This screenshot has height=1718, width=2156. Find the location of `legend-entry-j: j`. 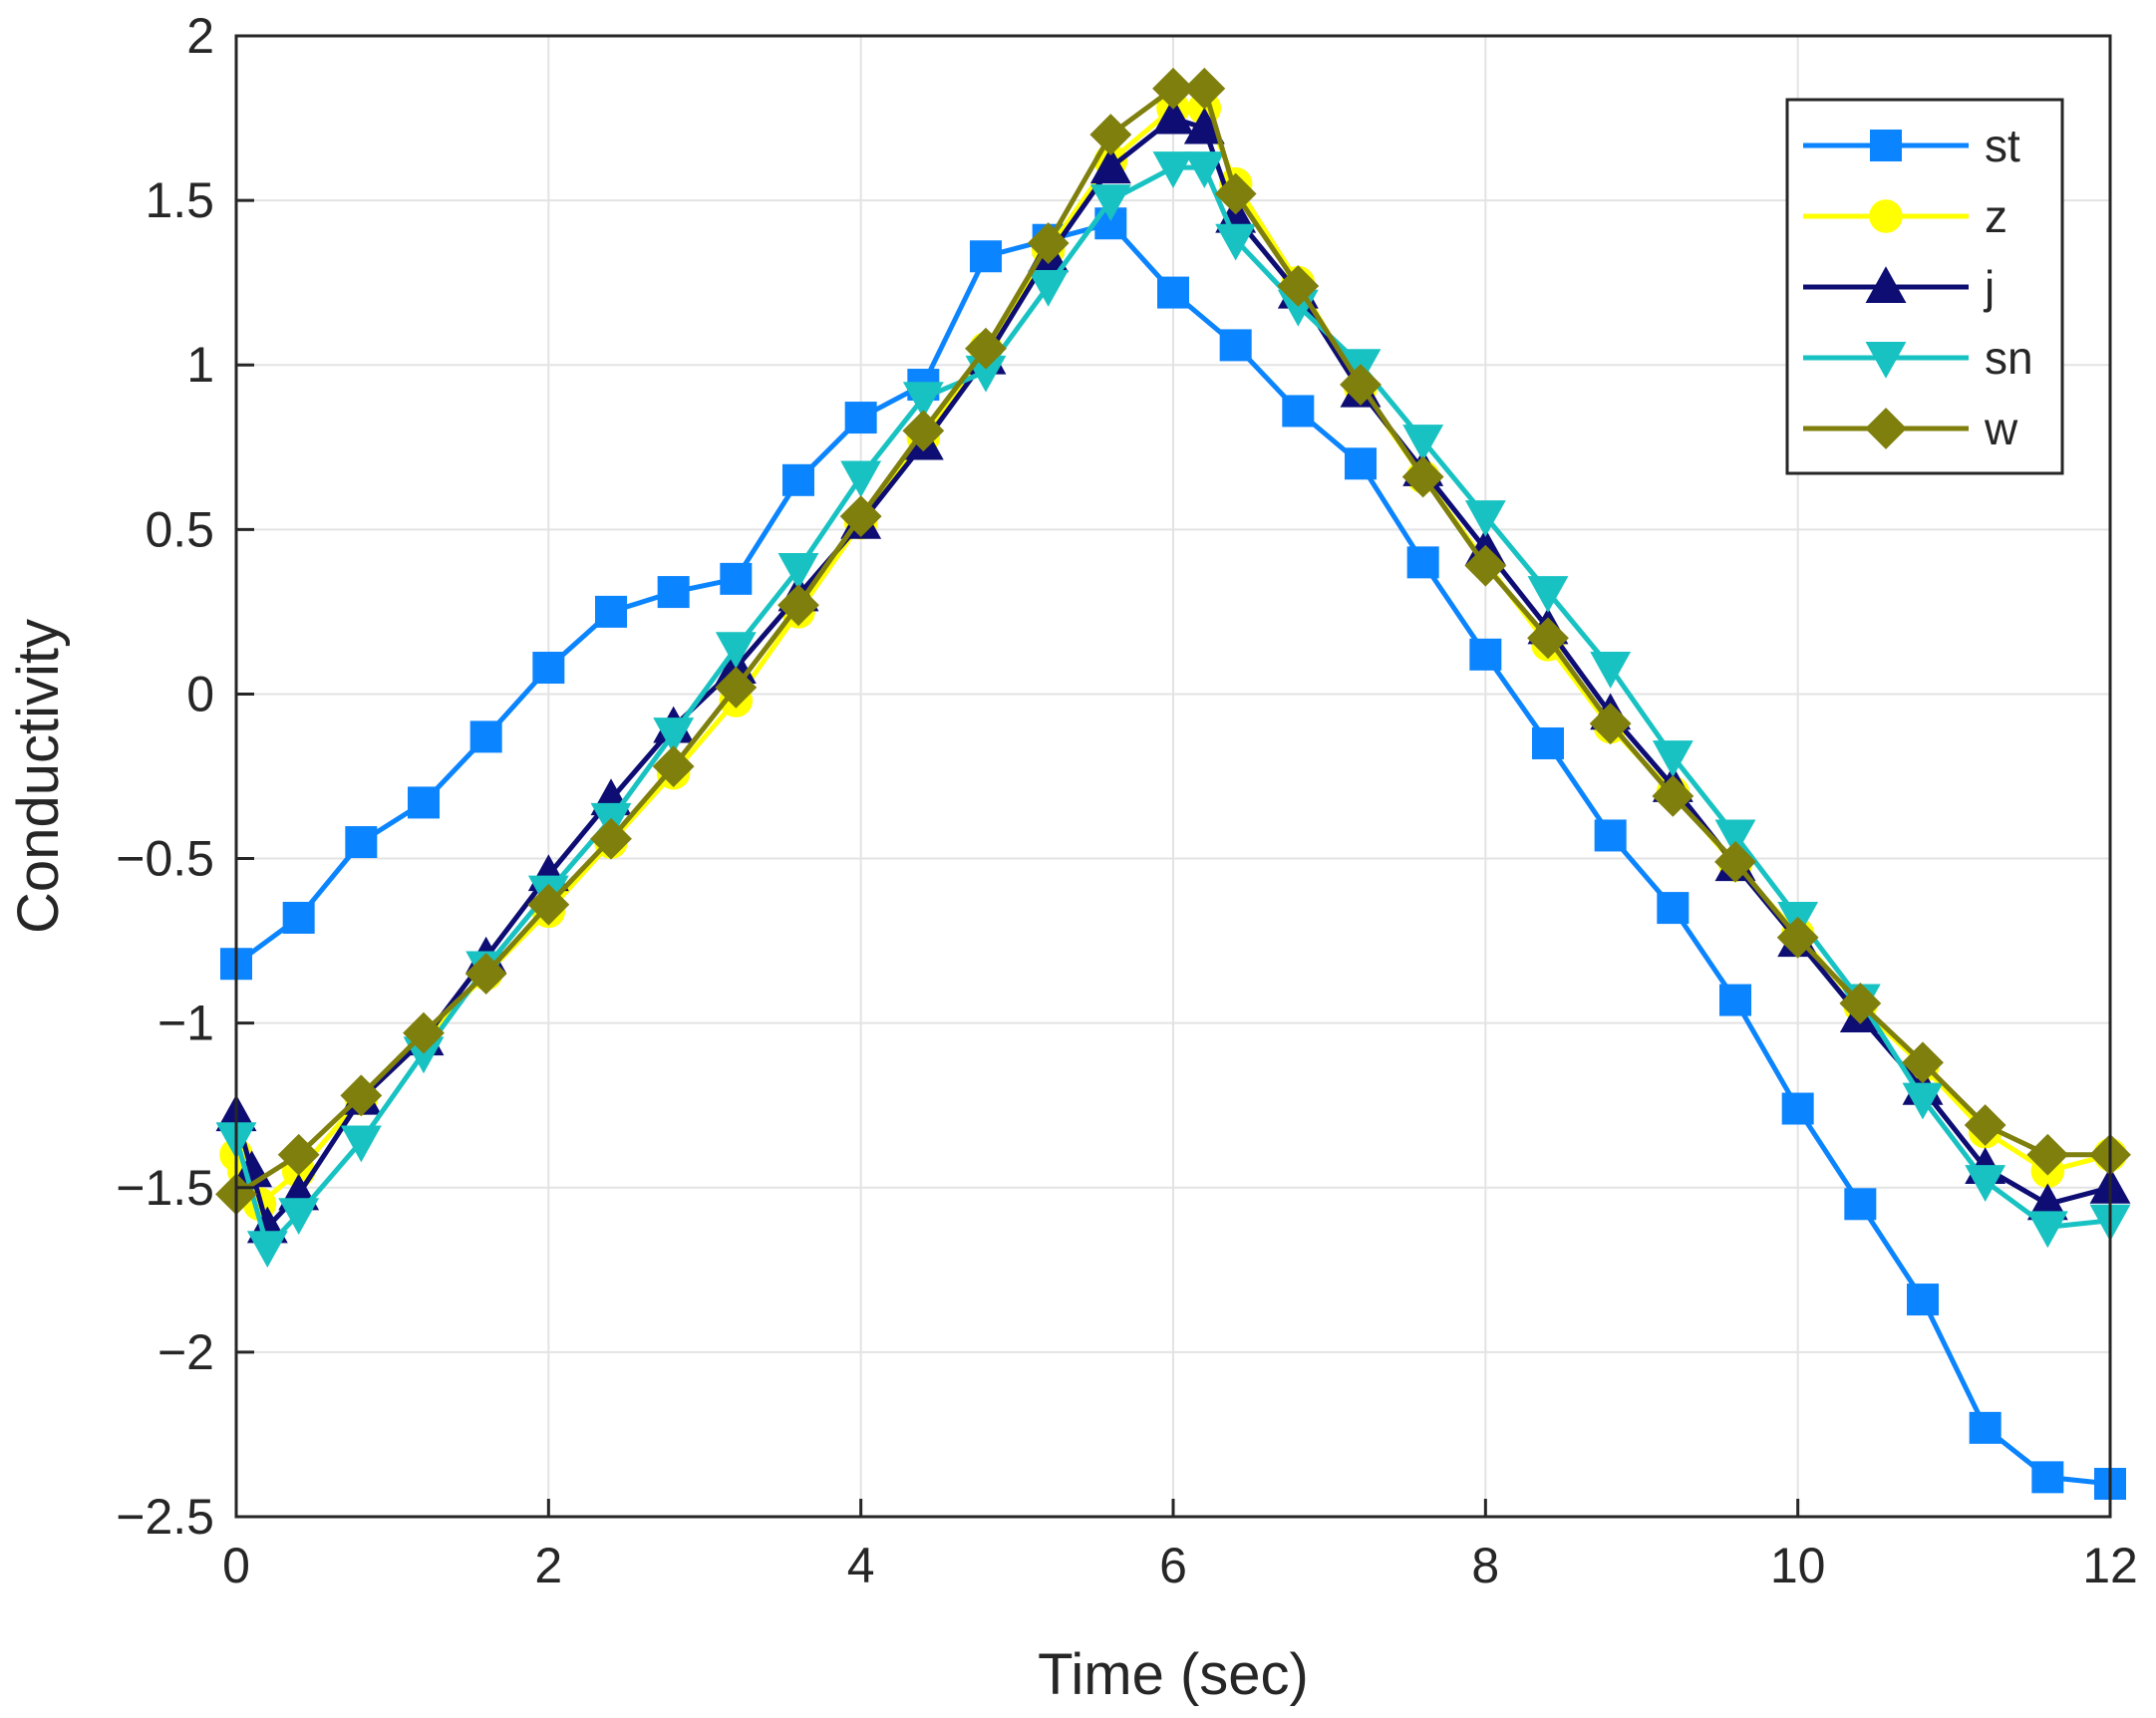

legend-entry-j: j is located at coordinates (1899, 287).